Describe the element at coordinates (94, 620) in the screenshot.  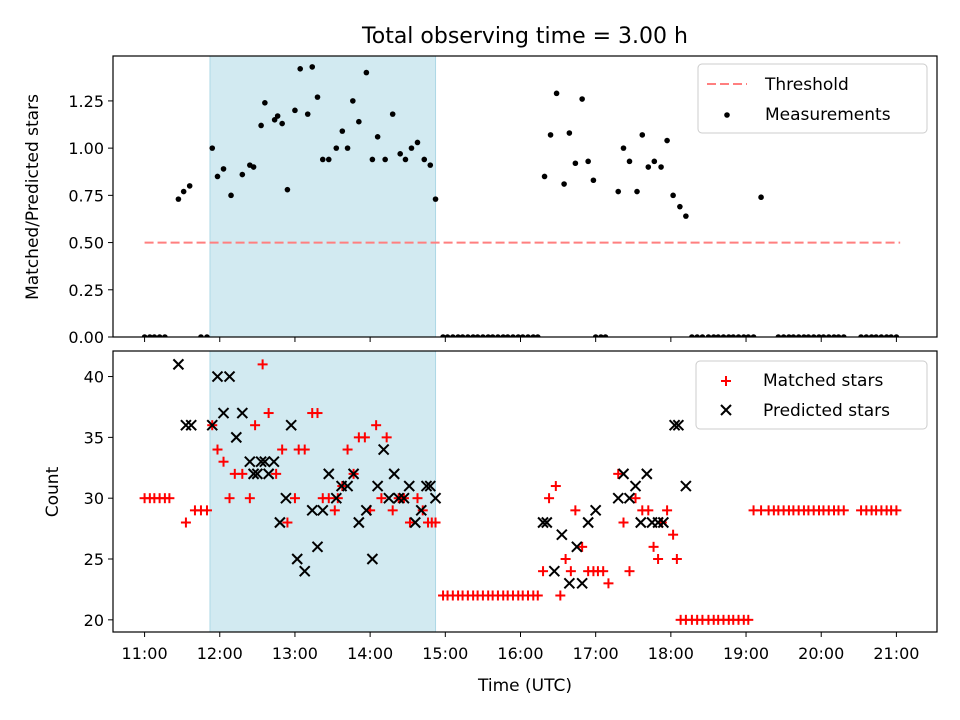
I see `y-tick-label: 20` at that location.